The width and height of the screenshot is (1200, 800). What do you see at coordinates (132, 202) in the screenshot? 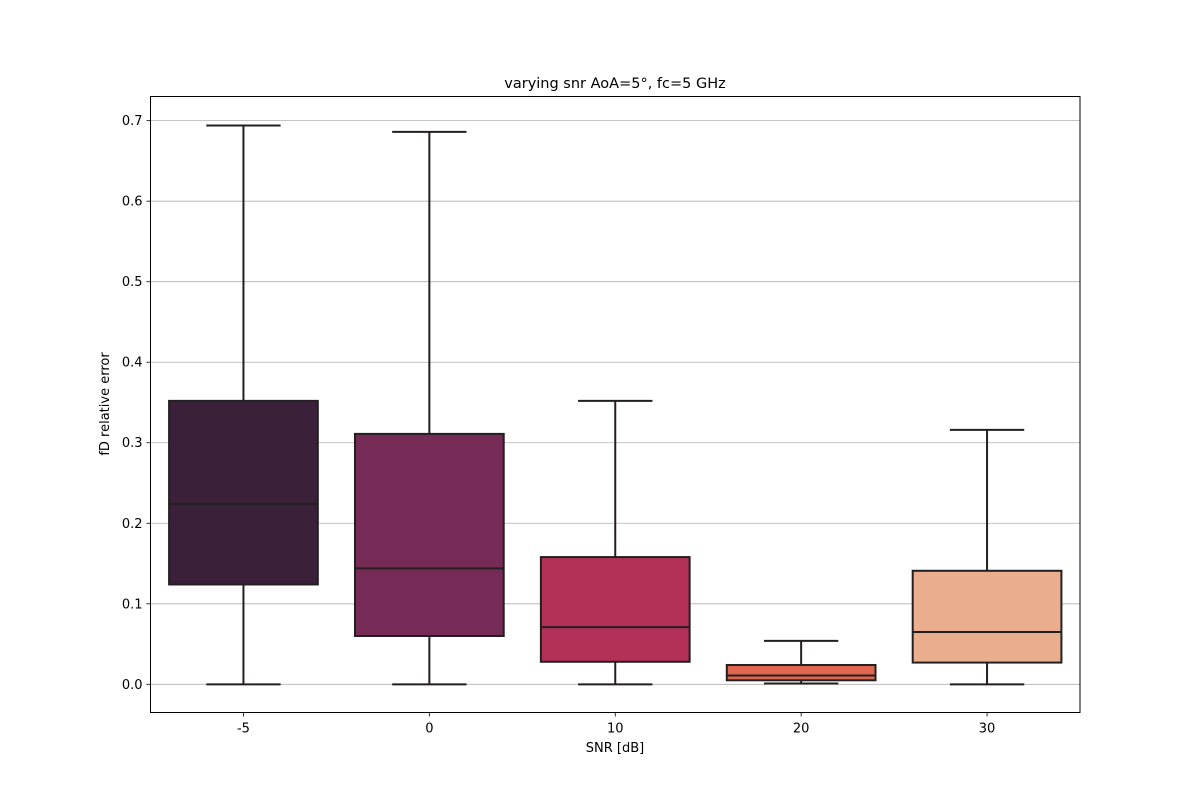
I see `y-tick-label: 0.6` at bounding box center [132, 202].